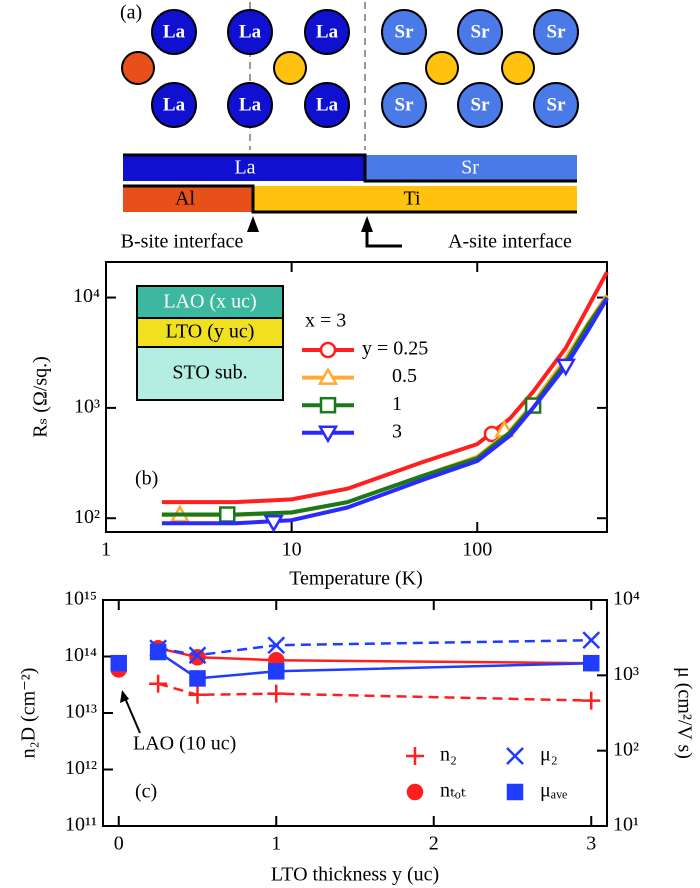  I want to click on x-tick-label: 2, so click(434, 844).